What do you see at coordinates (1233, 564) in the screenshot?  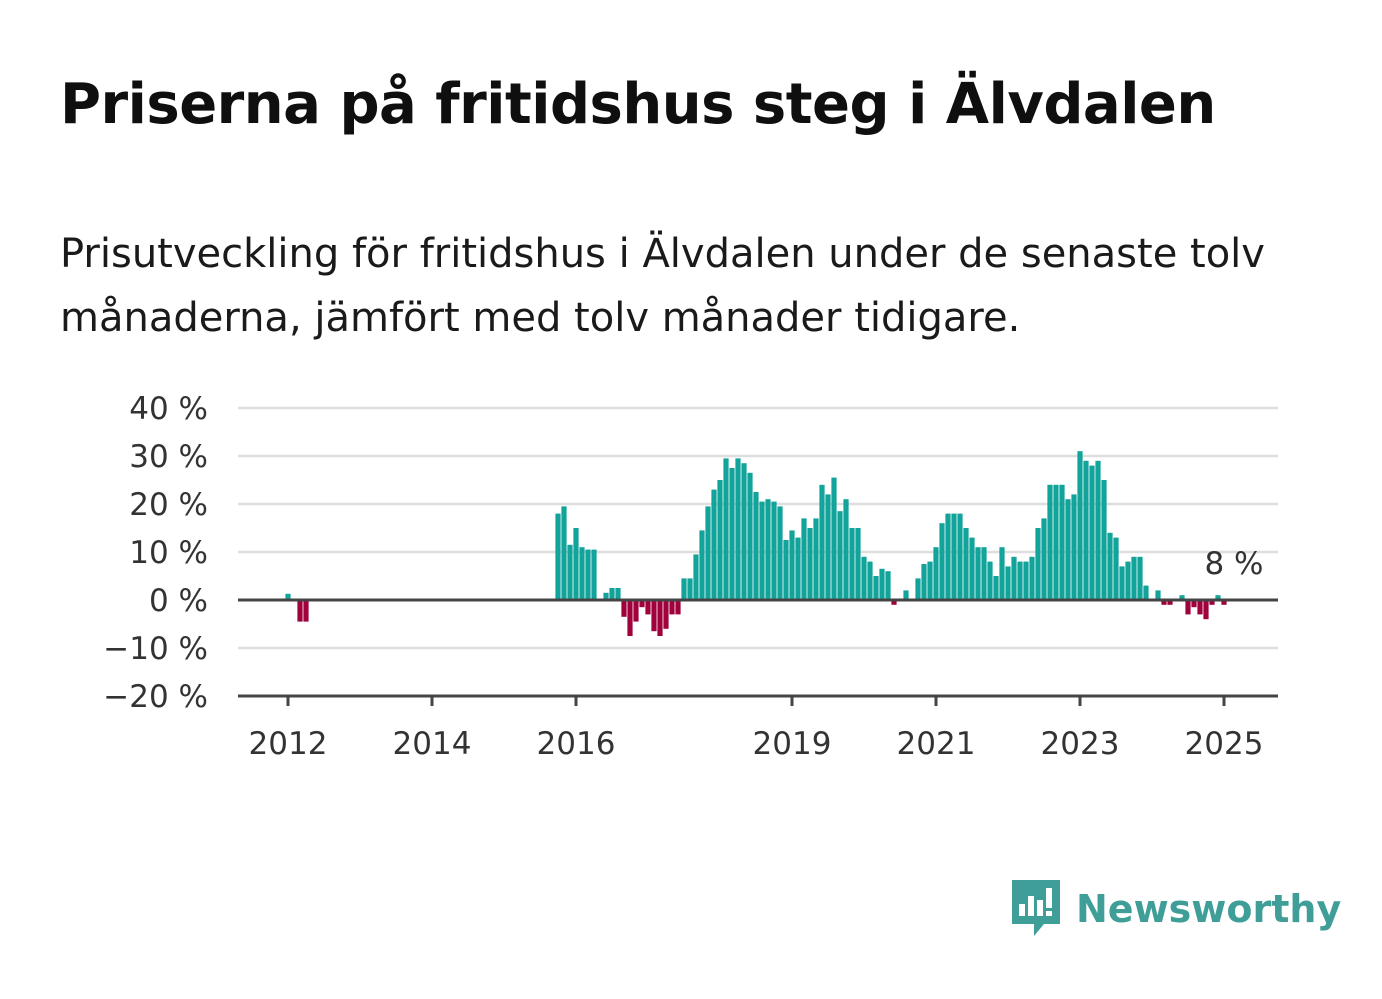 I see `latest-value-annotation: 8 %` at bounding box center [1233, 564].